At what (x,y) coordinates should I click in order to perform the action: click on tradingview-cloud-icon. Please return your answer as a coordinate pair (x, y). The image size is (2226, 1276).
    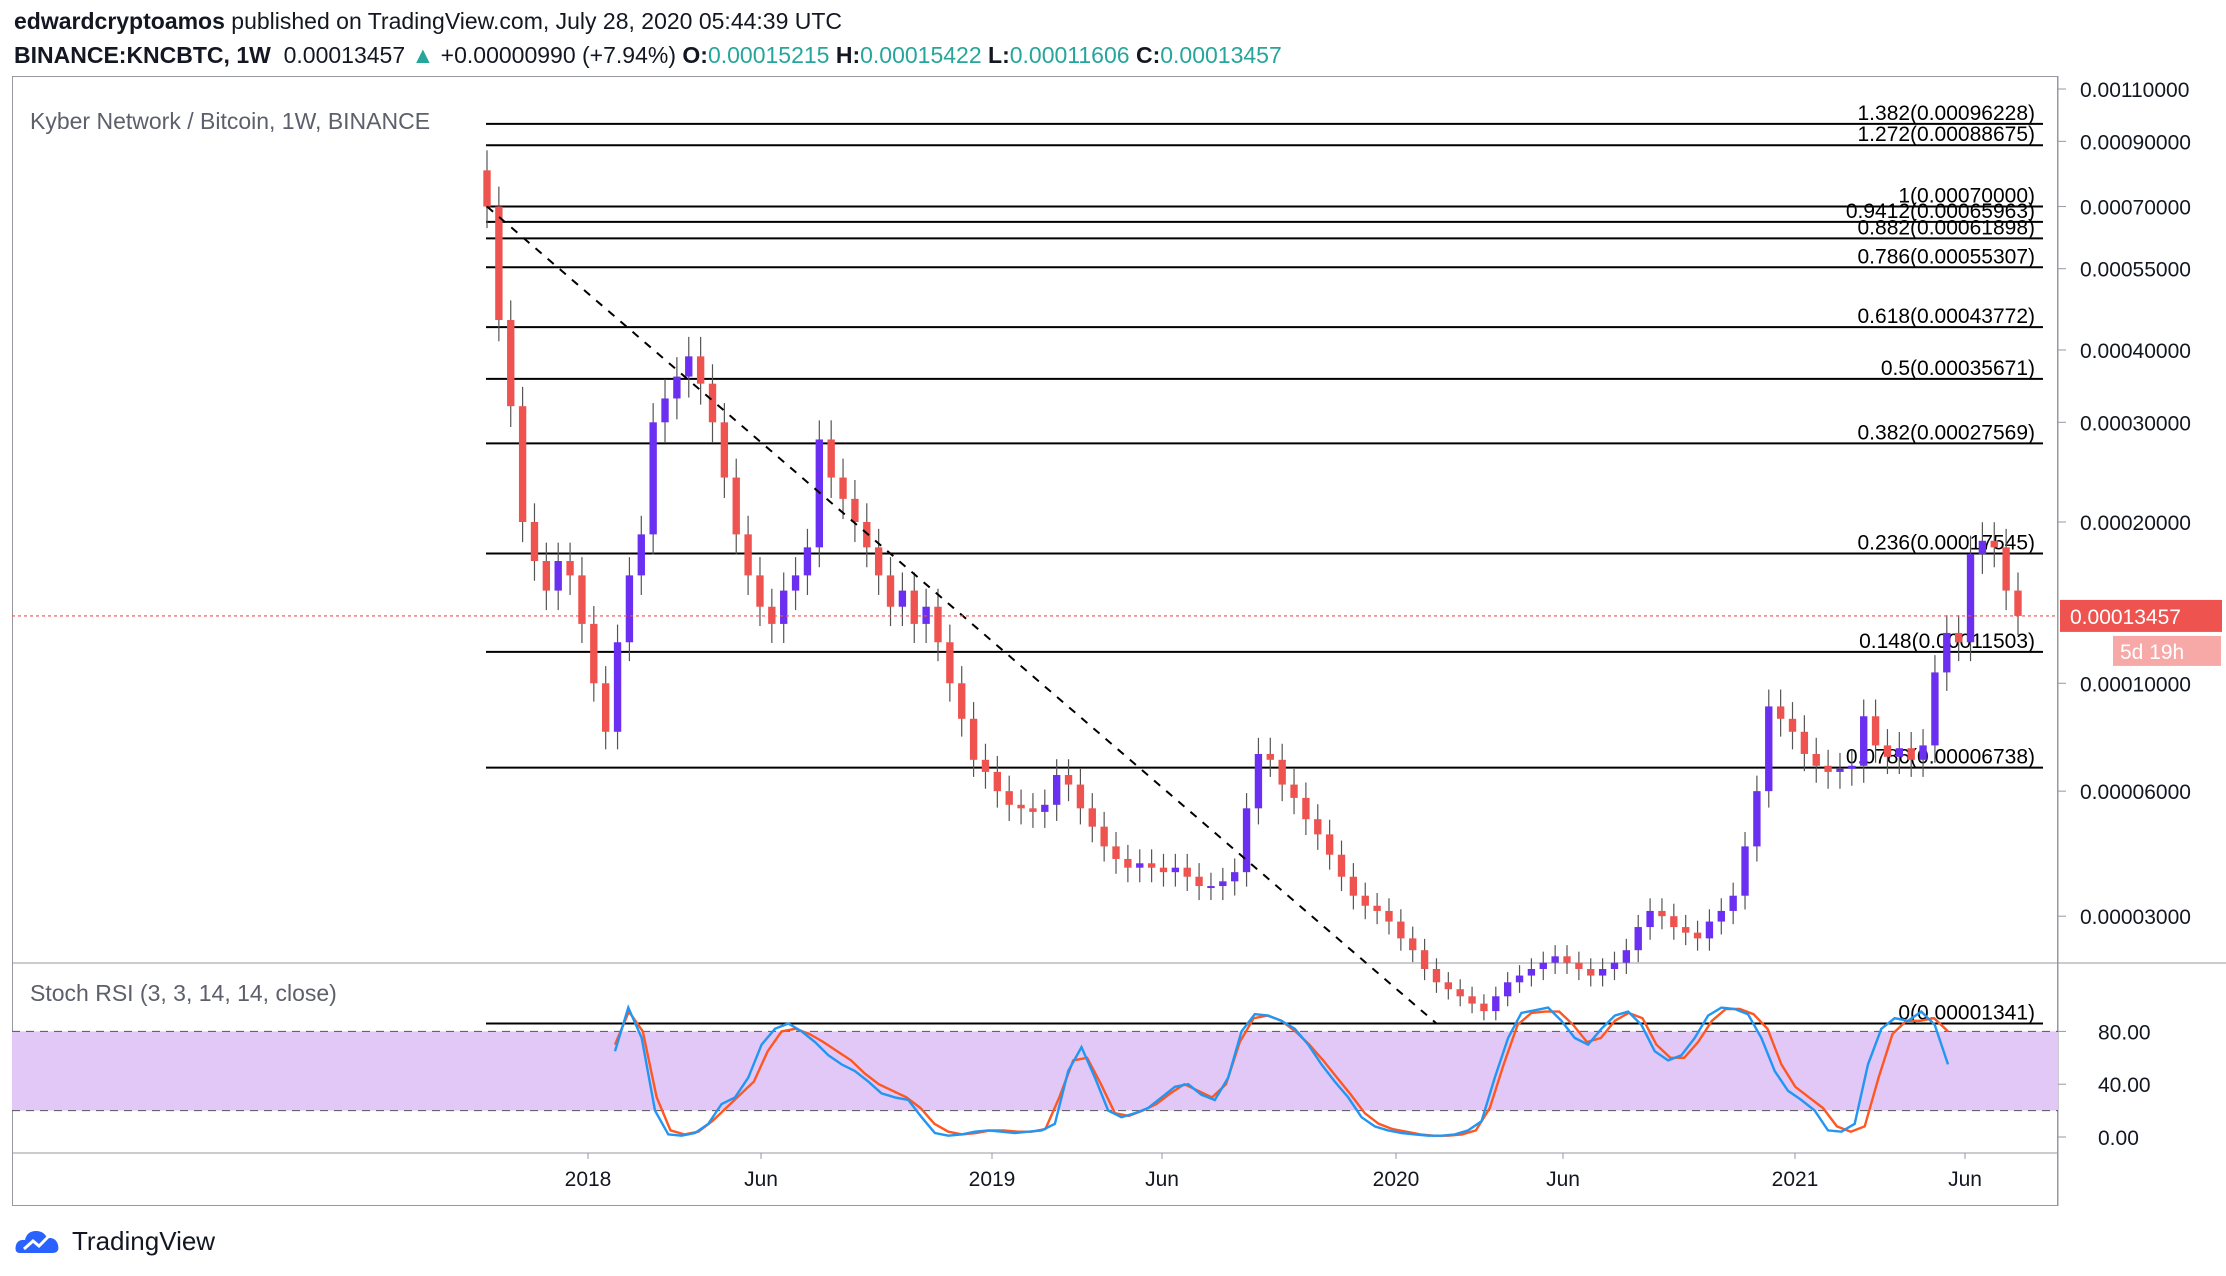
    Looking at the image, I should click on (37, 1242).